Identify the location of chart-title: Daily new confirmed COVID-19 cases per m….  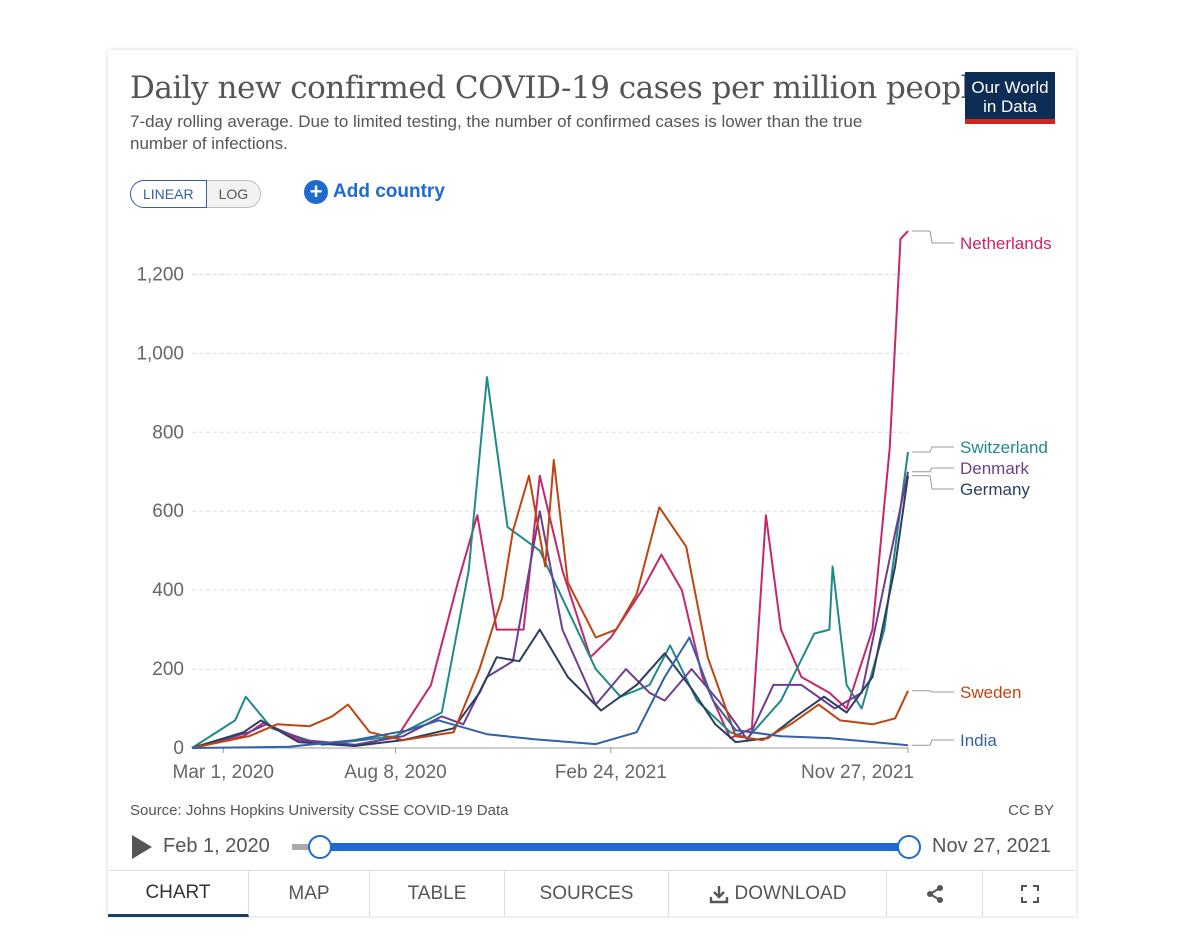
(559, 88).